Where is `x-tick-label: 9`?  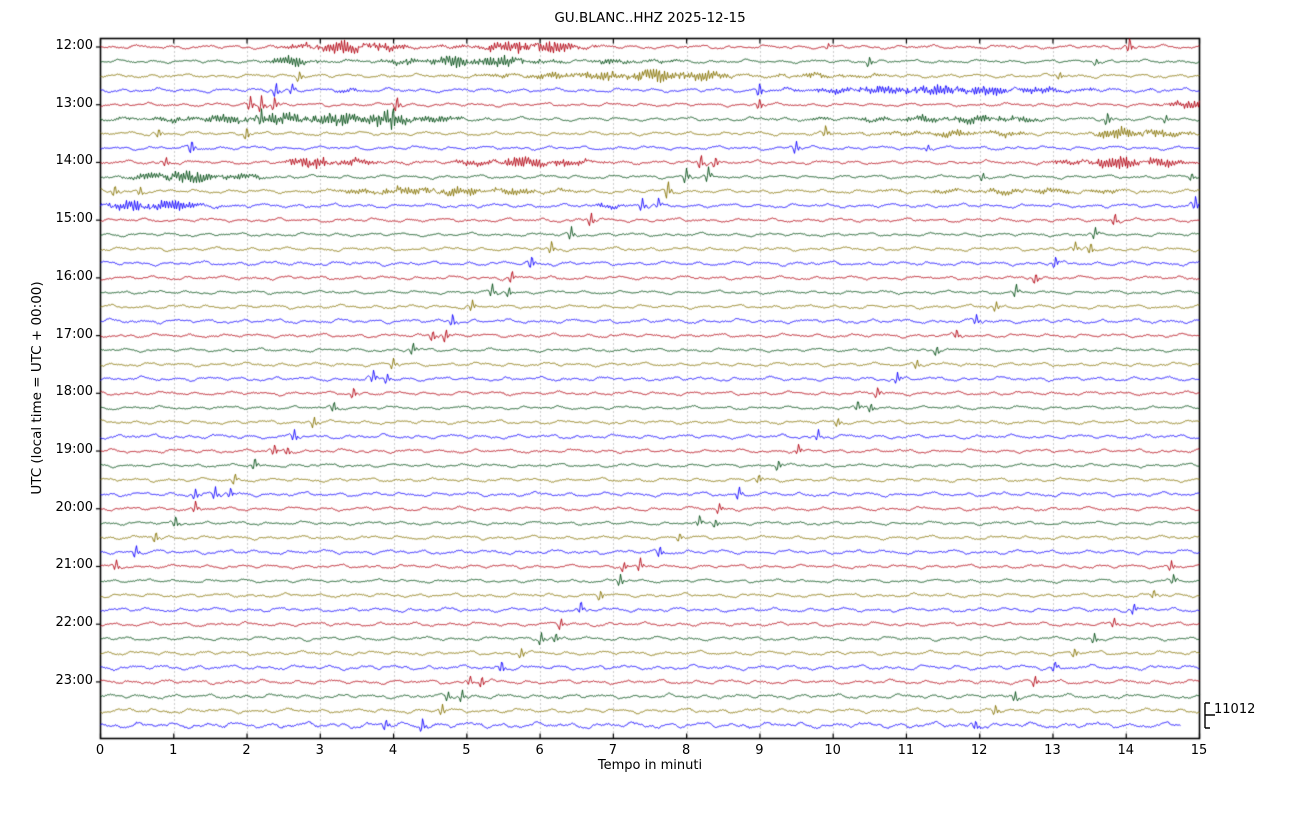 x-tick-label: 9 is located at coordinates (759, 750).